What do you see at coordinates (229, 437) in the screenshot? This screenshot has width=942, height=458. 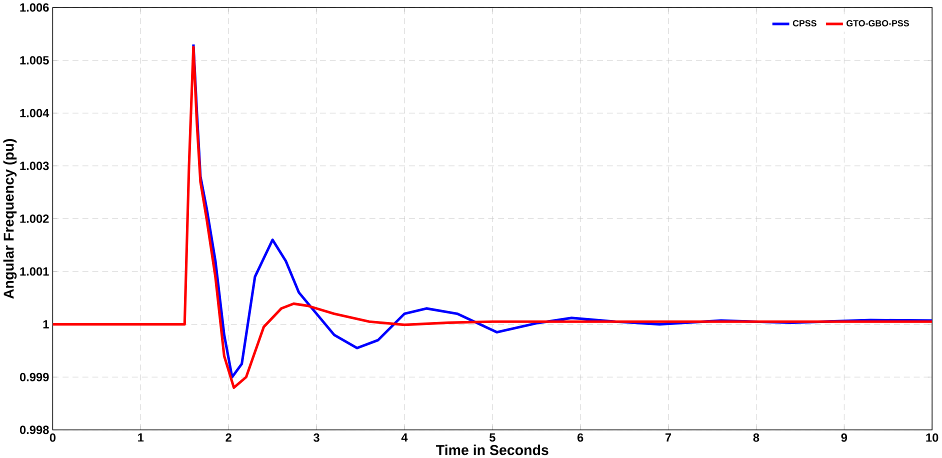 I see `x-tick-label: 2` at bounding box center [229, 437].